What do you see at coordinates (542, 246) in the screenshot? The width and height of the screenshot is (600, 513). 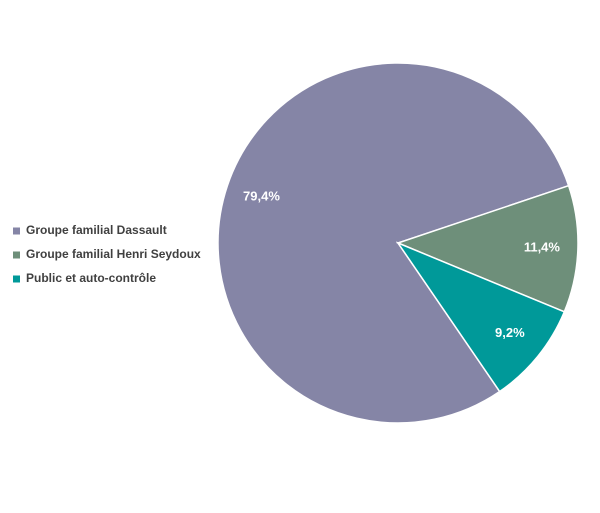 I see `value-label: 11,4%` at bounding box center [542, 246].